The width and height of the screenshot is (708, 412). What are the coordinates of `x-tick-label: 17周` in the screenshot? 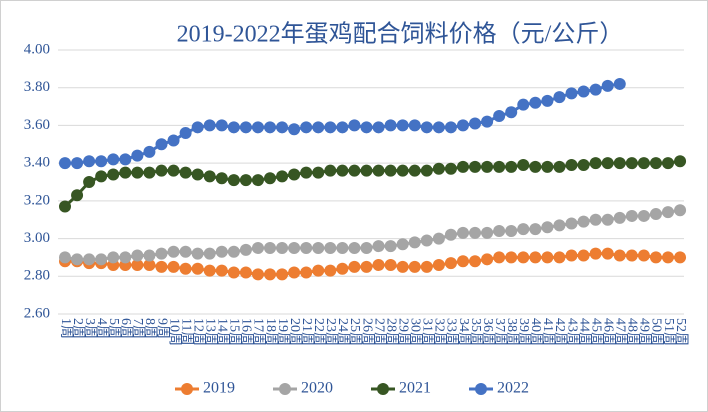 It's located at (258, 332).